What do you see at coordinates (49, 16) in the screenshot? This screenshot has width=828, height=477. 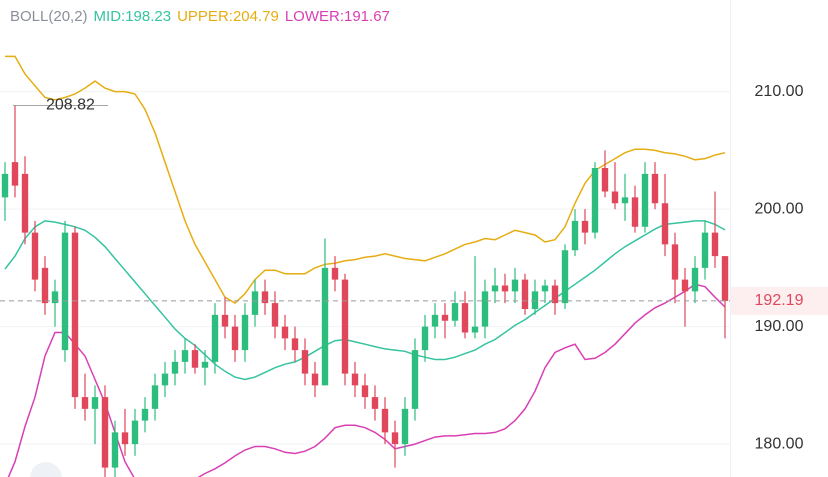 I see `legend-item: BOLL(20,2)` at bounding box center [49, 16].